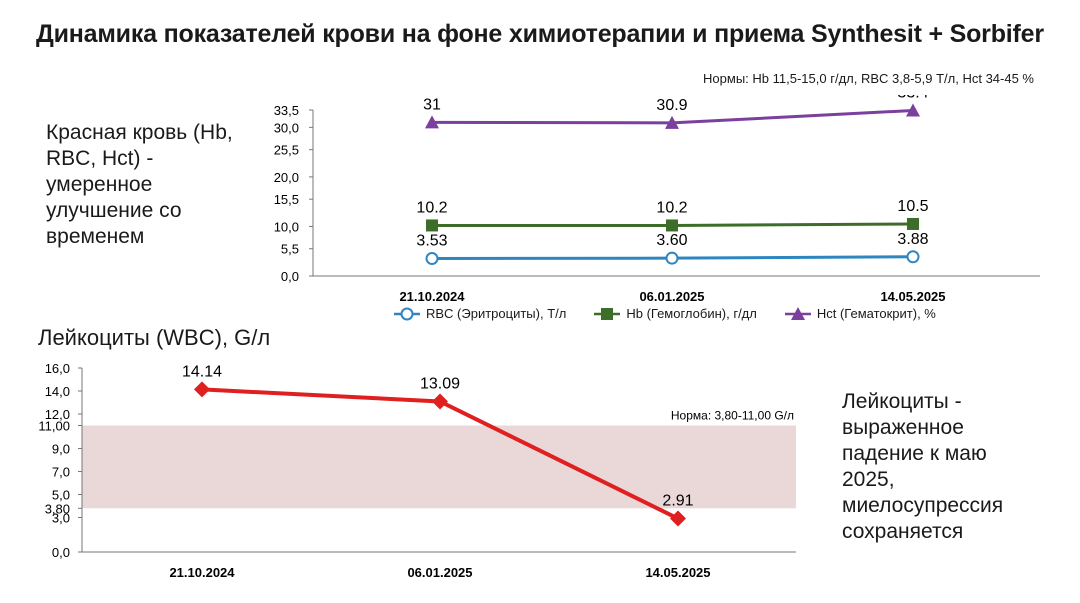 Image resolution: width=1080 pixels, height=603 pixels. What do you see at coordinates (432, 104) in the screenshot?
I see `data-label: 31` at bounding box center [432, 104].